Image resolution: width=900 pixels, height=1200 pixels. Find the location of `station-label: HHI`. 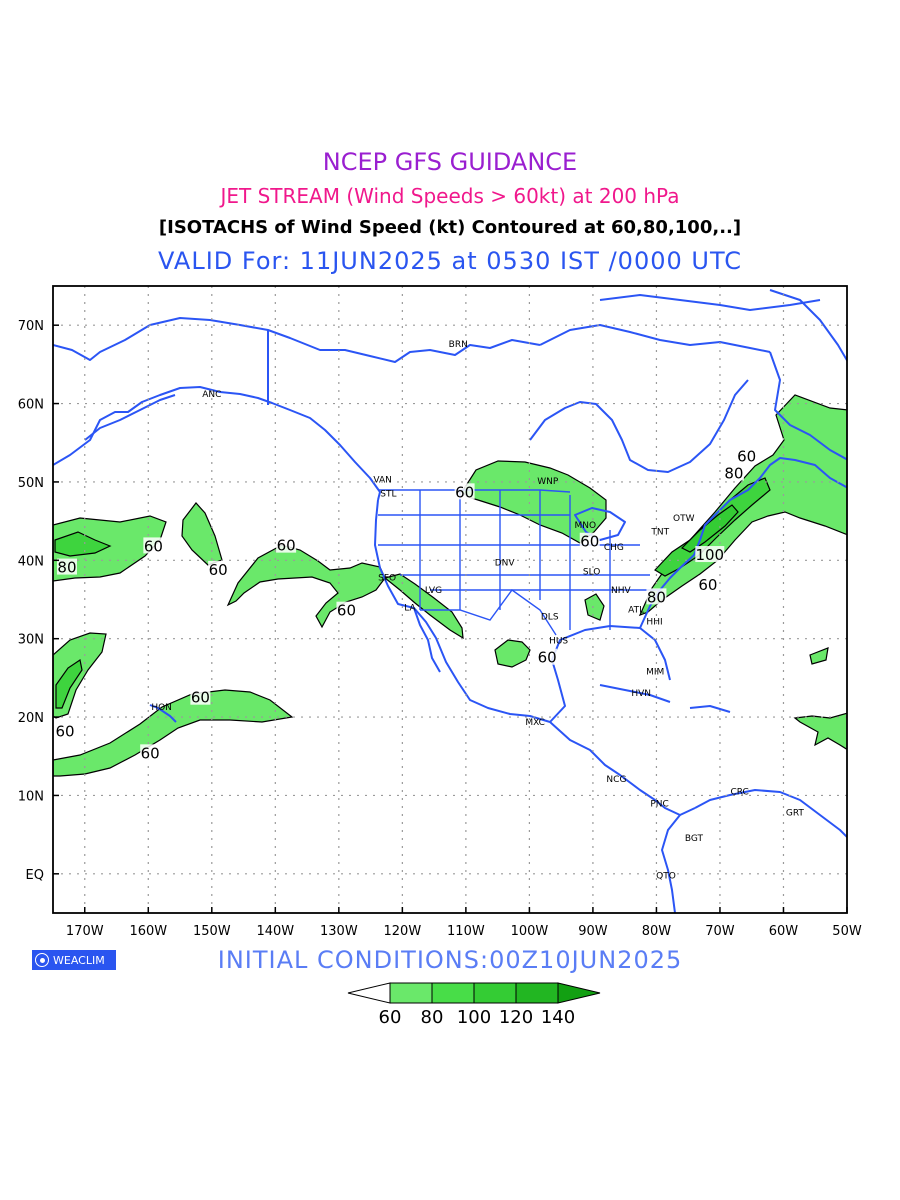

station-label: HHI is located at coordinates (654, 622).